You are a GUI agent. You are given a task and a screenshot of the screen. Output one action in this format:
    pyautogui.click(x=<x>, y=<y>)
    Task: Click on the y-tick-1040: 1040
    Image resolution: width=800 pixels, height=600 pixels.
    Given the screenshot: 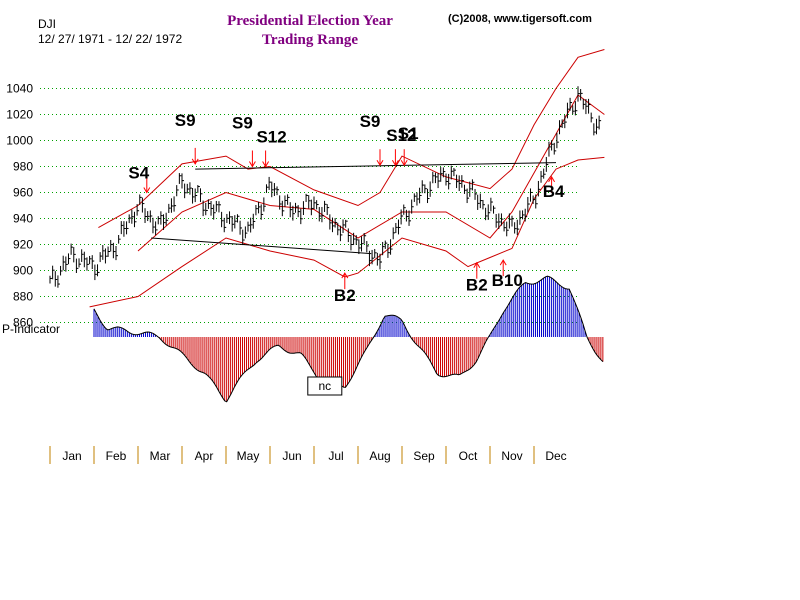 What is the action you would take?
    pyautogui.click(x=19, y=89)
    